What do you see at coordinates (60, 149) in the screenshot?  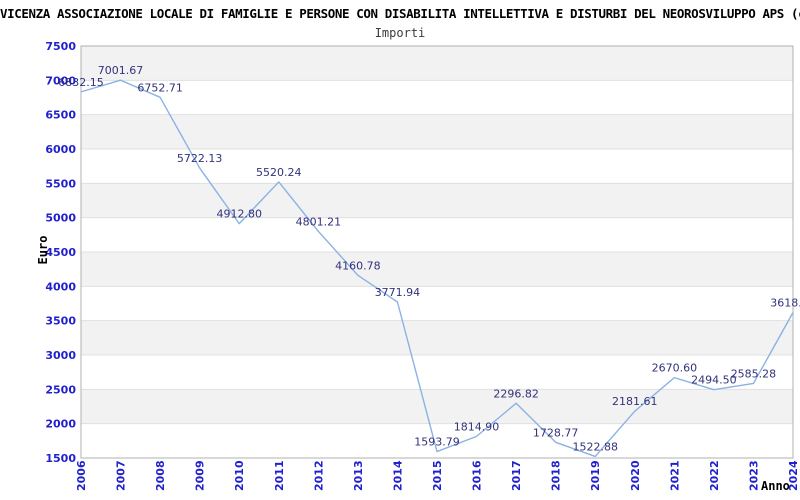 I see `y-tick-label: 6000` at bounding box center [60, 149].